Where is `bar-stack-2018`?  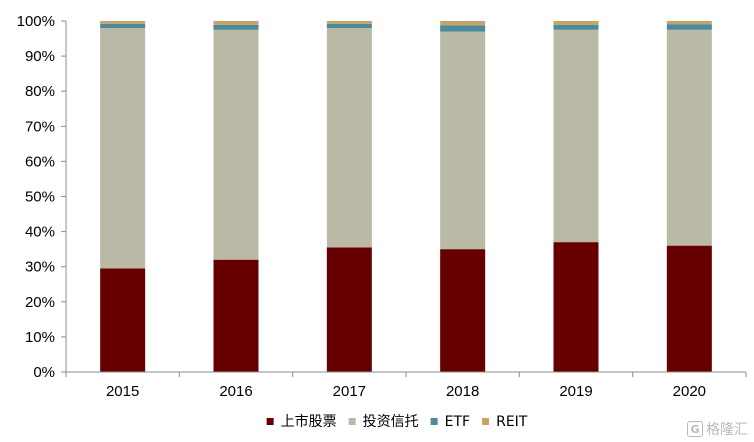 bar-stack-2018 is located at coordinates (463, 196).